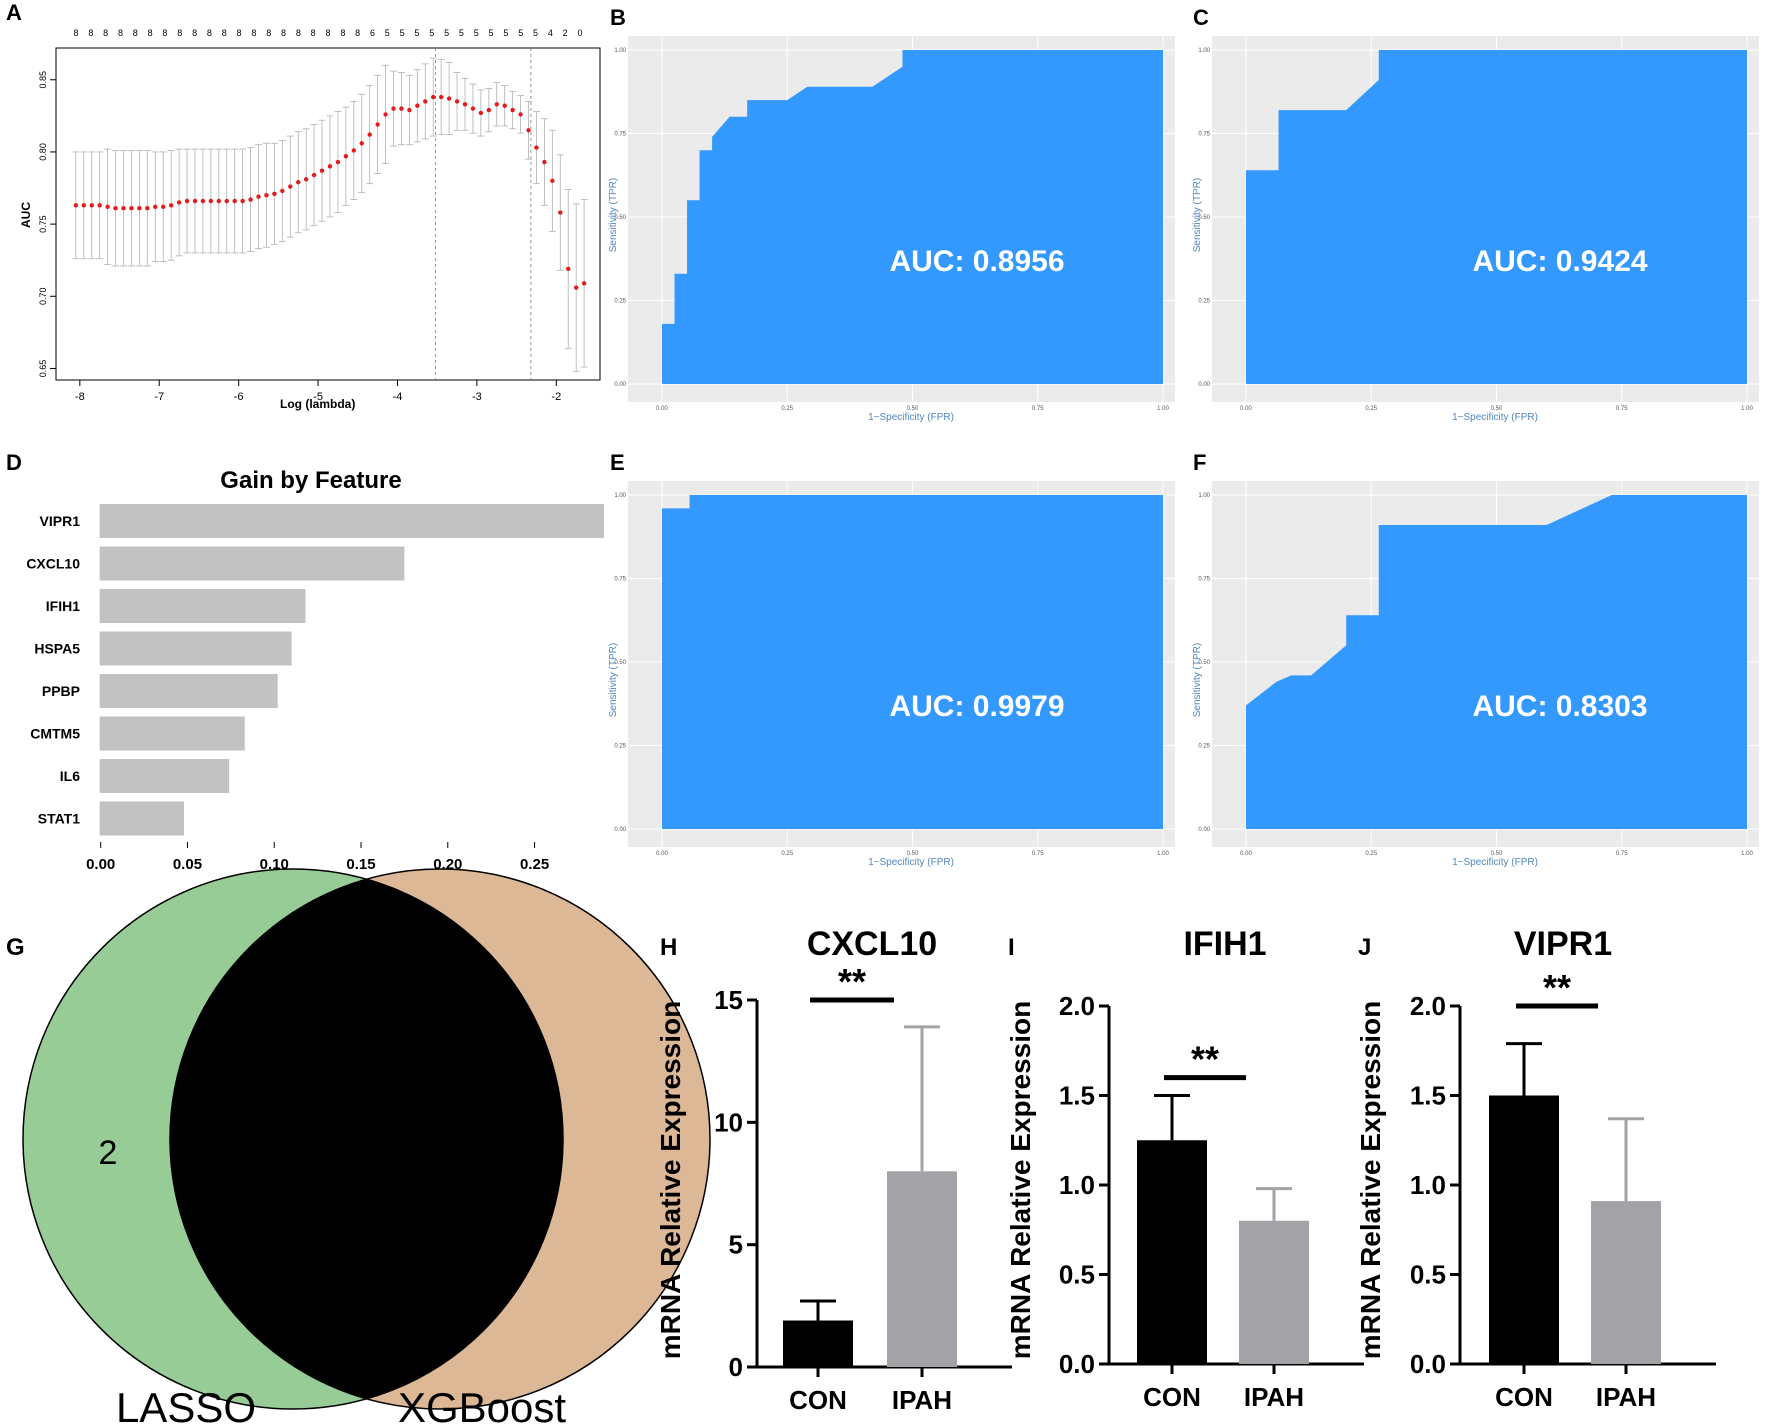 The image size is (1772, 1428). I want to click on venn-overlap-region, so click(366, 1139).